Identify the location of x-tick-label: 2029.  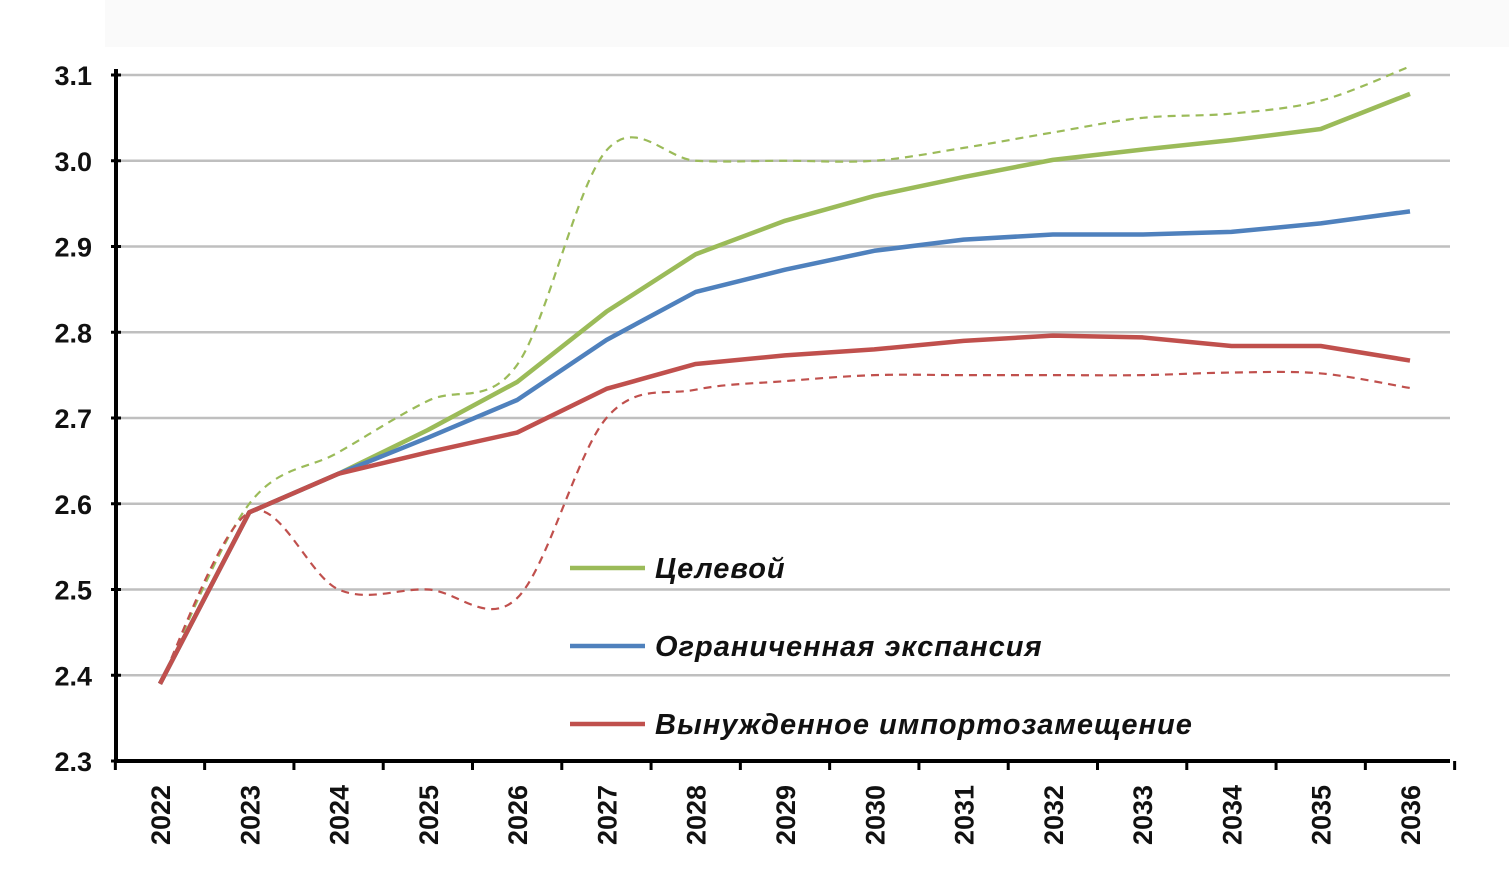
(786, 815).